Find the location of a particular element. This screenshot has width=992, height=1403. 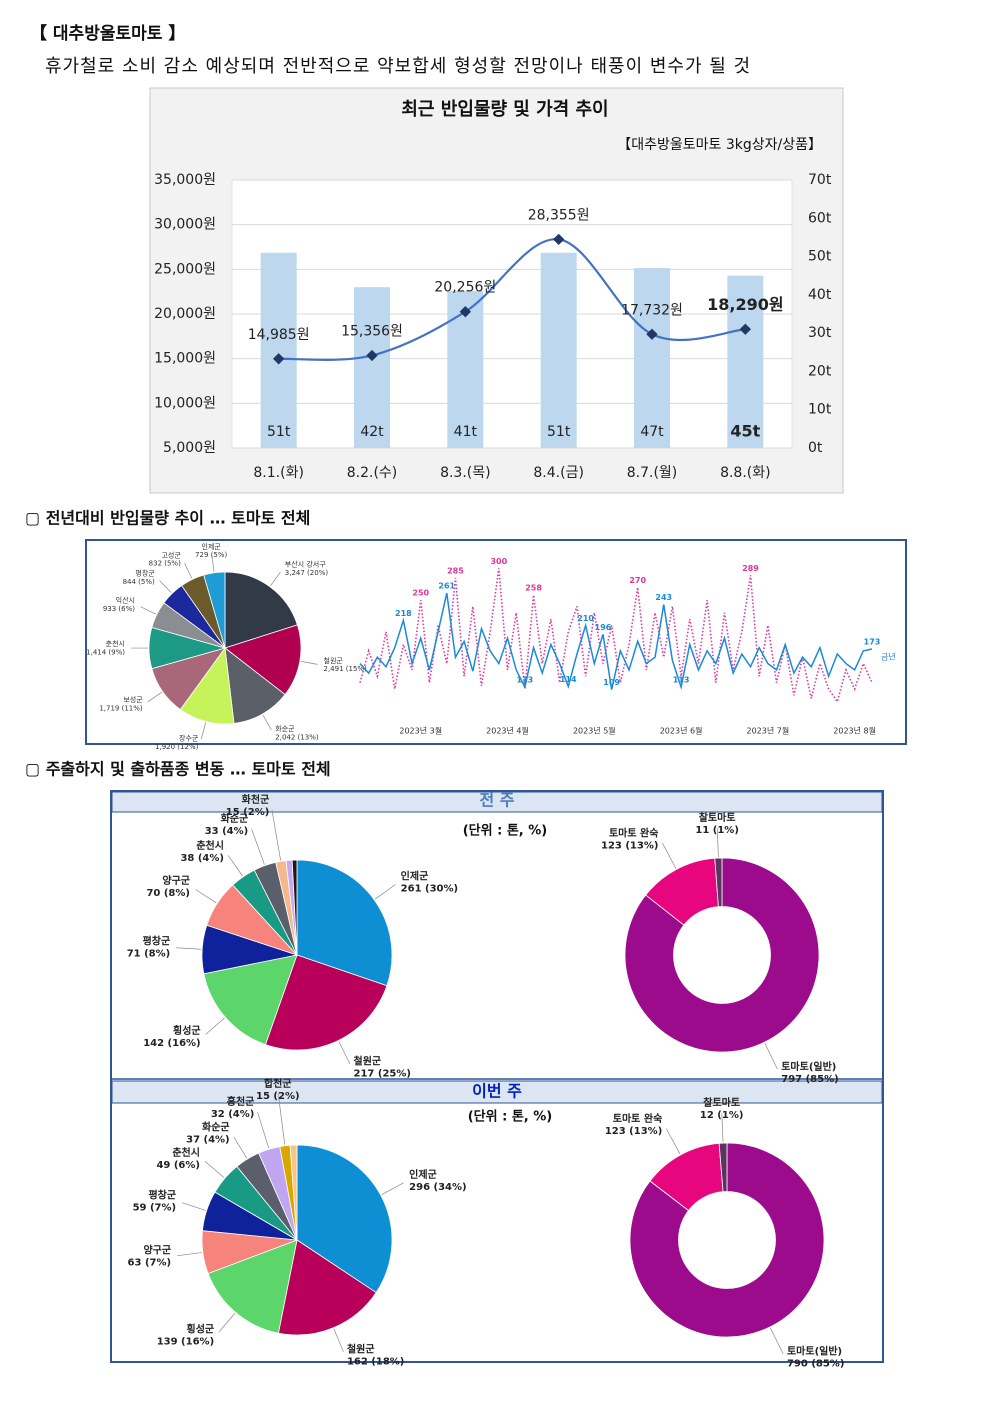

section-heading: ▢ 전년대비 반입물량 추이 … 토마토 전체 is located at coordinates (167, 518).